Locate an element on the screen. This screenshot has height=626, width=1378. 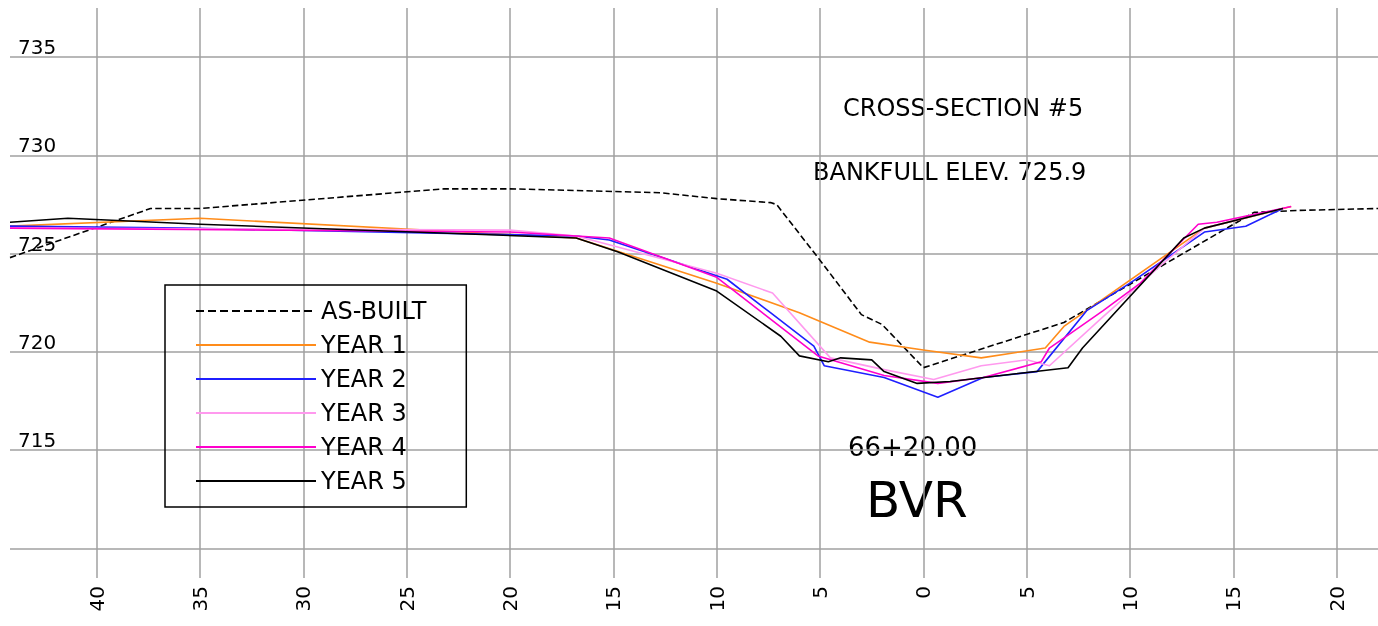
annotation: 66+20.00 is located at coordinates (913, 447).